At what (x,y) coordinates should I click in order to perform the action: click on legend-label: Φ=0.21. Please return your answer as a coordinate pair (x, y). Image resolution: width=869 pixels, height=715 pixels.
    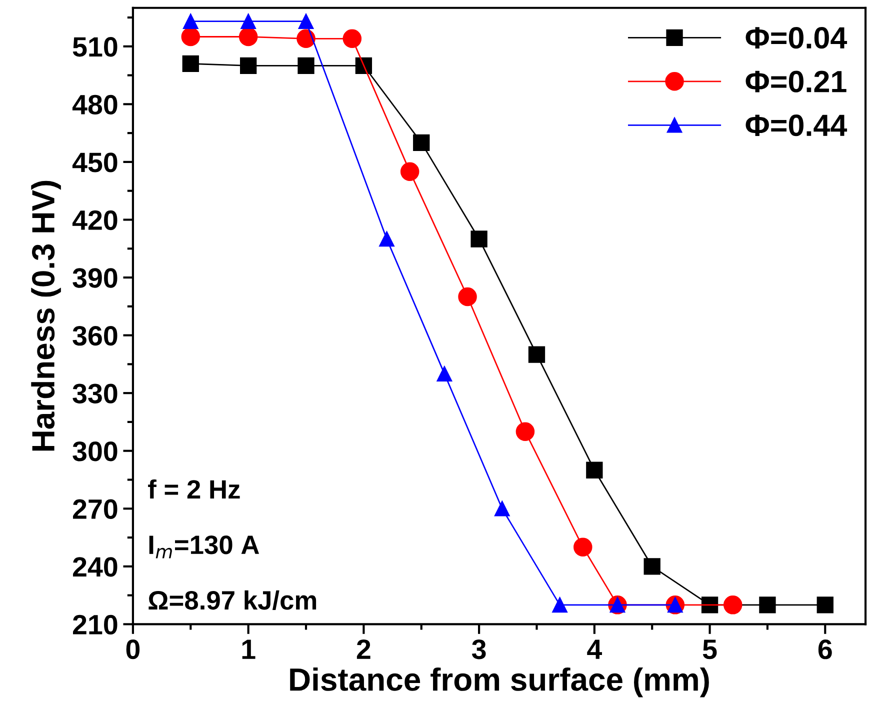
    Looking at the image, I should click on (796, 81).